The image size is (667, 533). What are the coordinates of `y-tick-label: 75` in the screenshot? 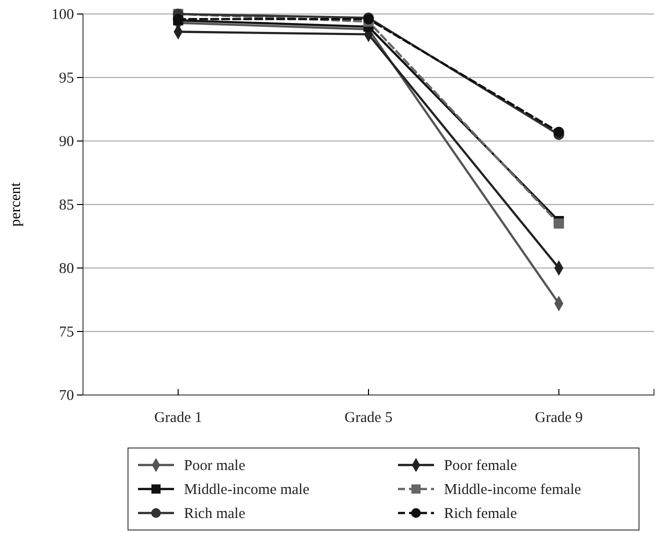 It's located at (66, 332).